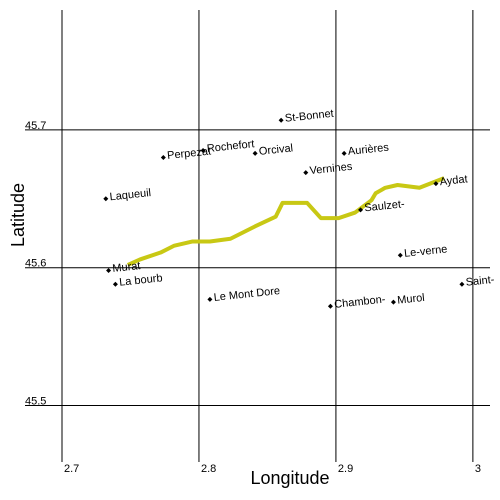 The height and width of the screenshot is (500, 500). Describe the element at coordinates (345, 469) in the screenshot. I see `x-tick-label: 2.9` at that location.